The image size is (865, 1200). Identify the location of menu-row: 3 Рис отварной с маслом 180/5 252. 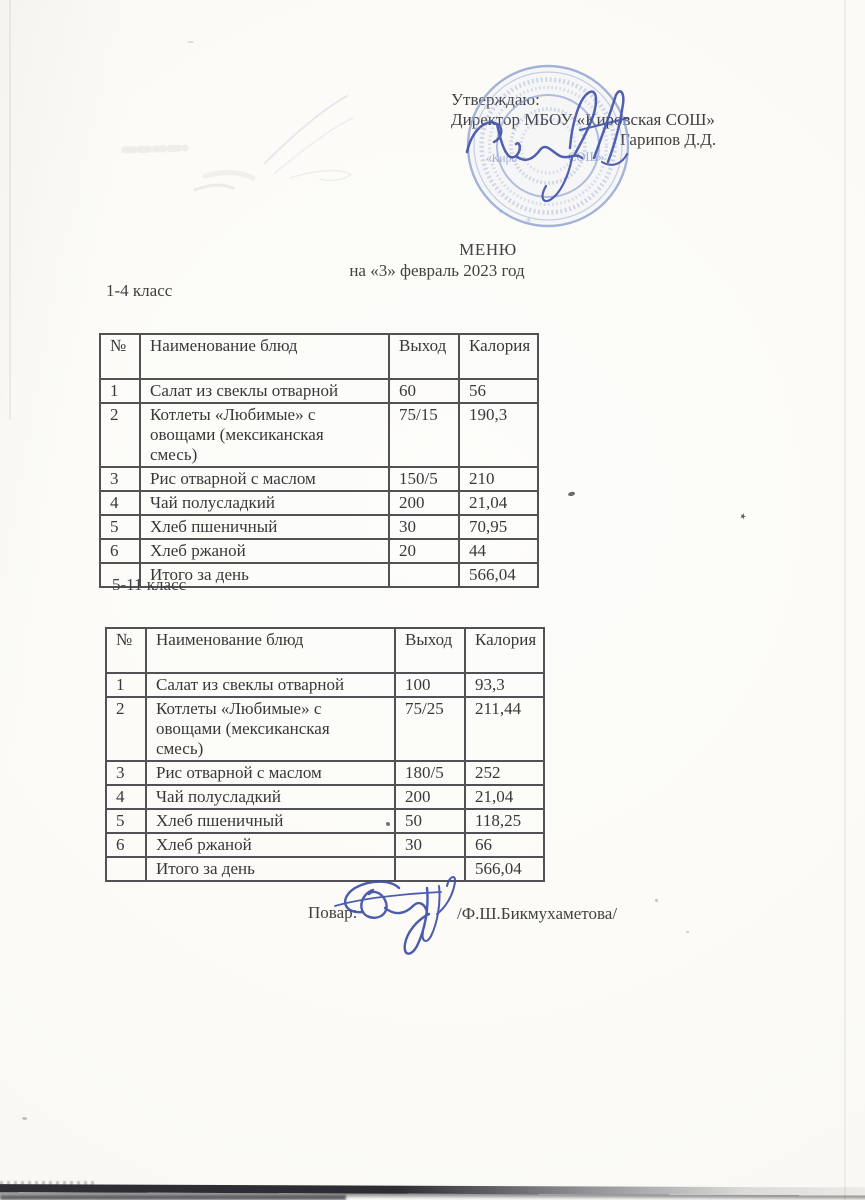
(325, 773).